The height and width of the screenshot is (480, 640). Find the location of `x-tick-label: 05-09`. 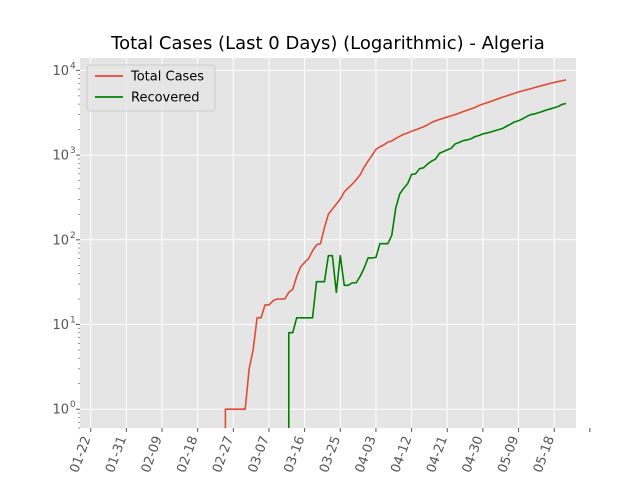

x-tick-label: 05-09 is located at coordinates (508, 454).